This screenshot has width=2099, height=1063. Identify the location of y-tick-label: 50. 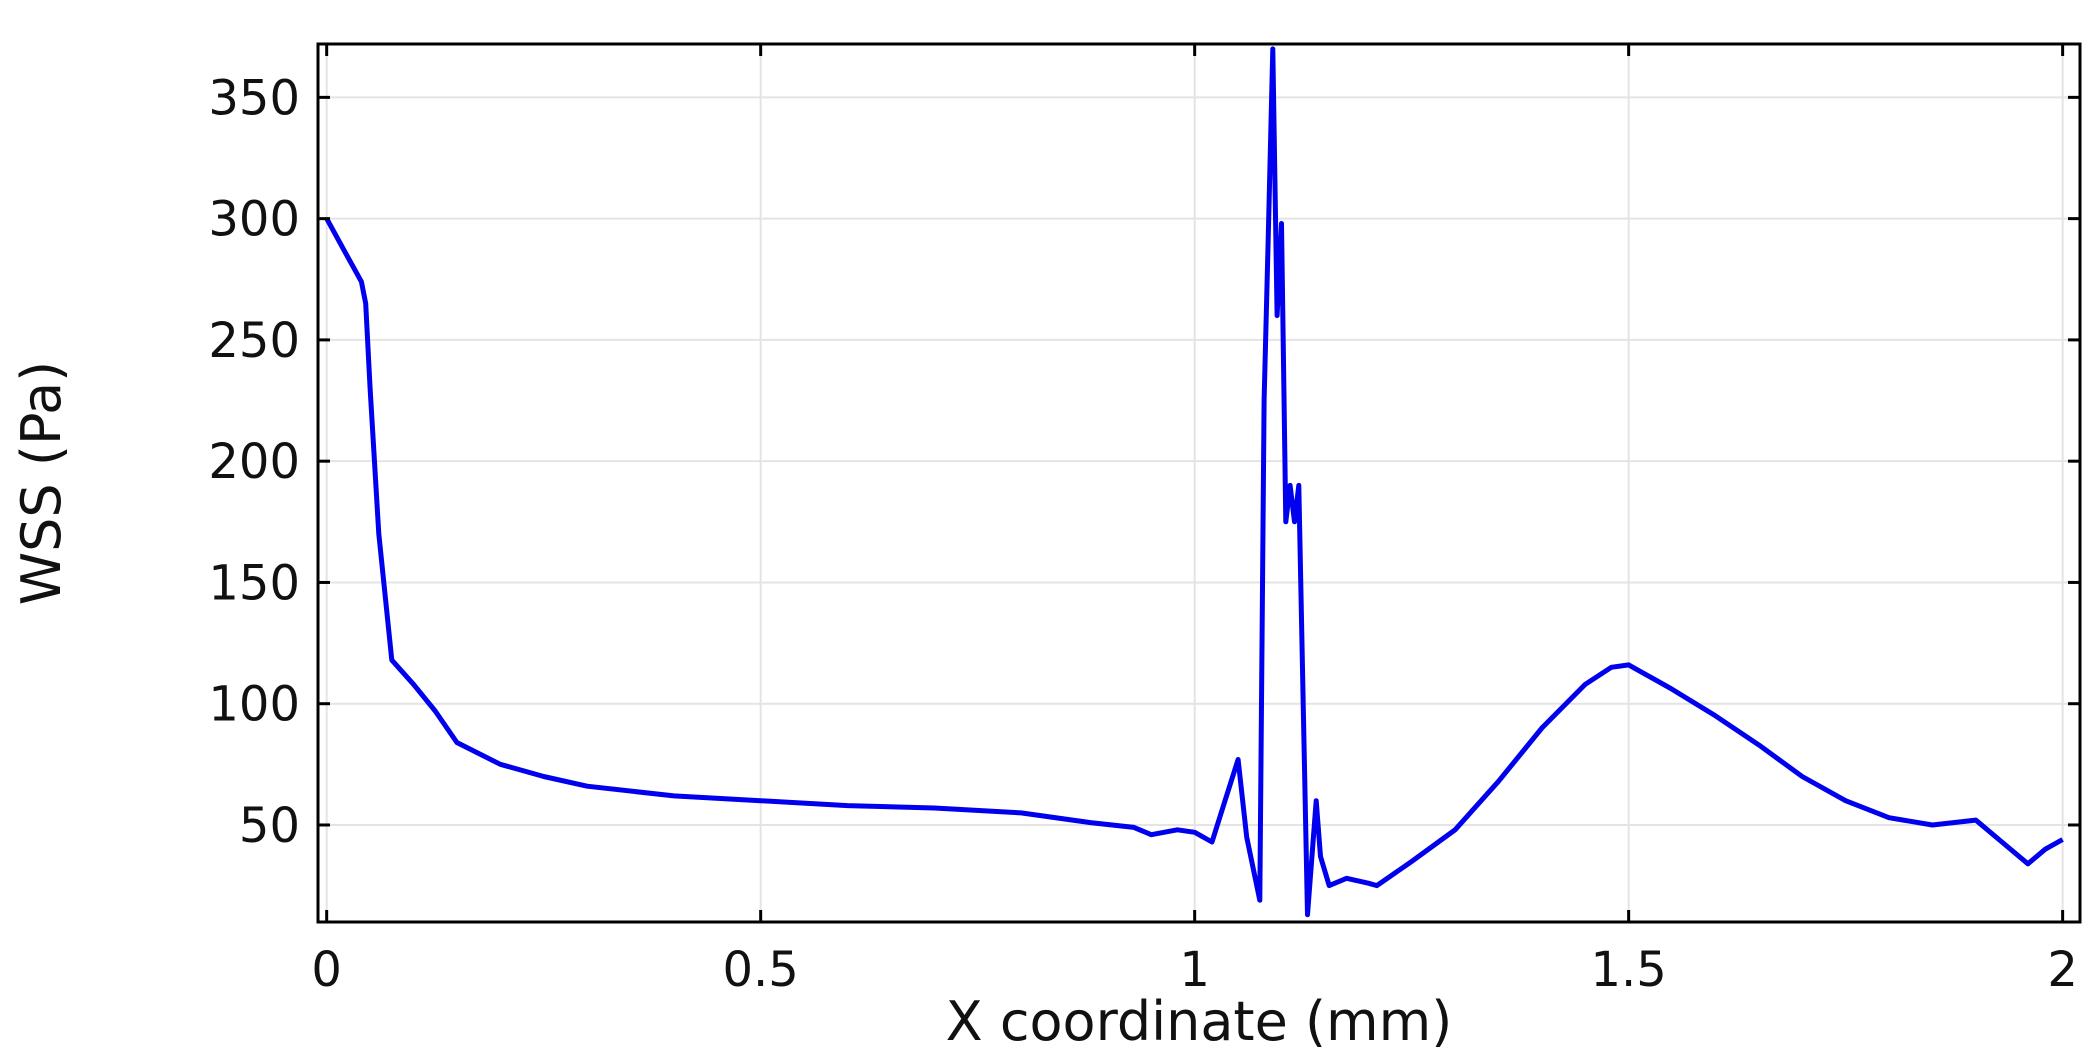
(269, 826).